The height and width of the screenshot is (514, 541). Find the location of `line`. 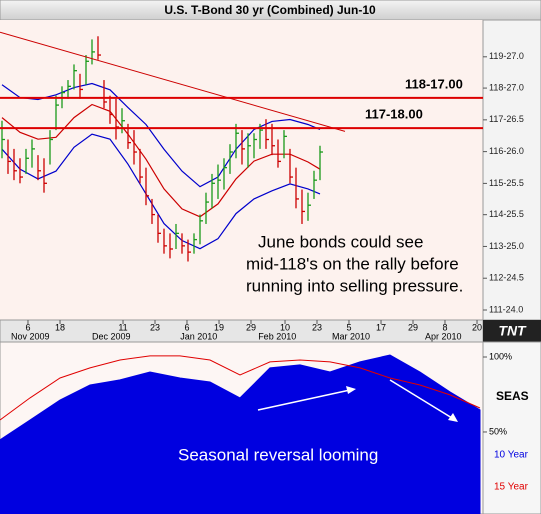

line is located at coordinates (240, 388).